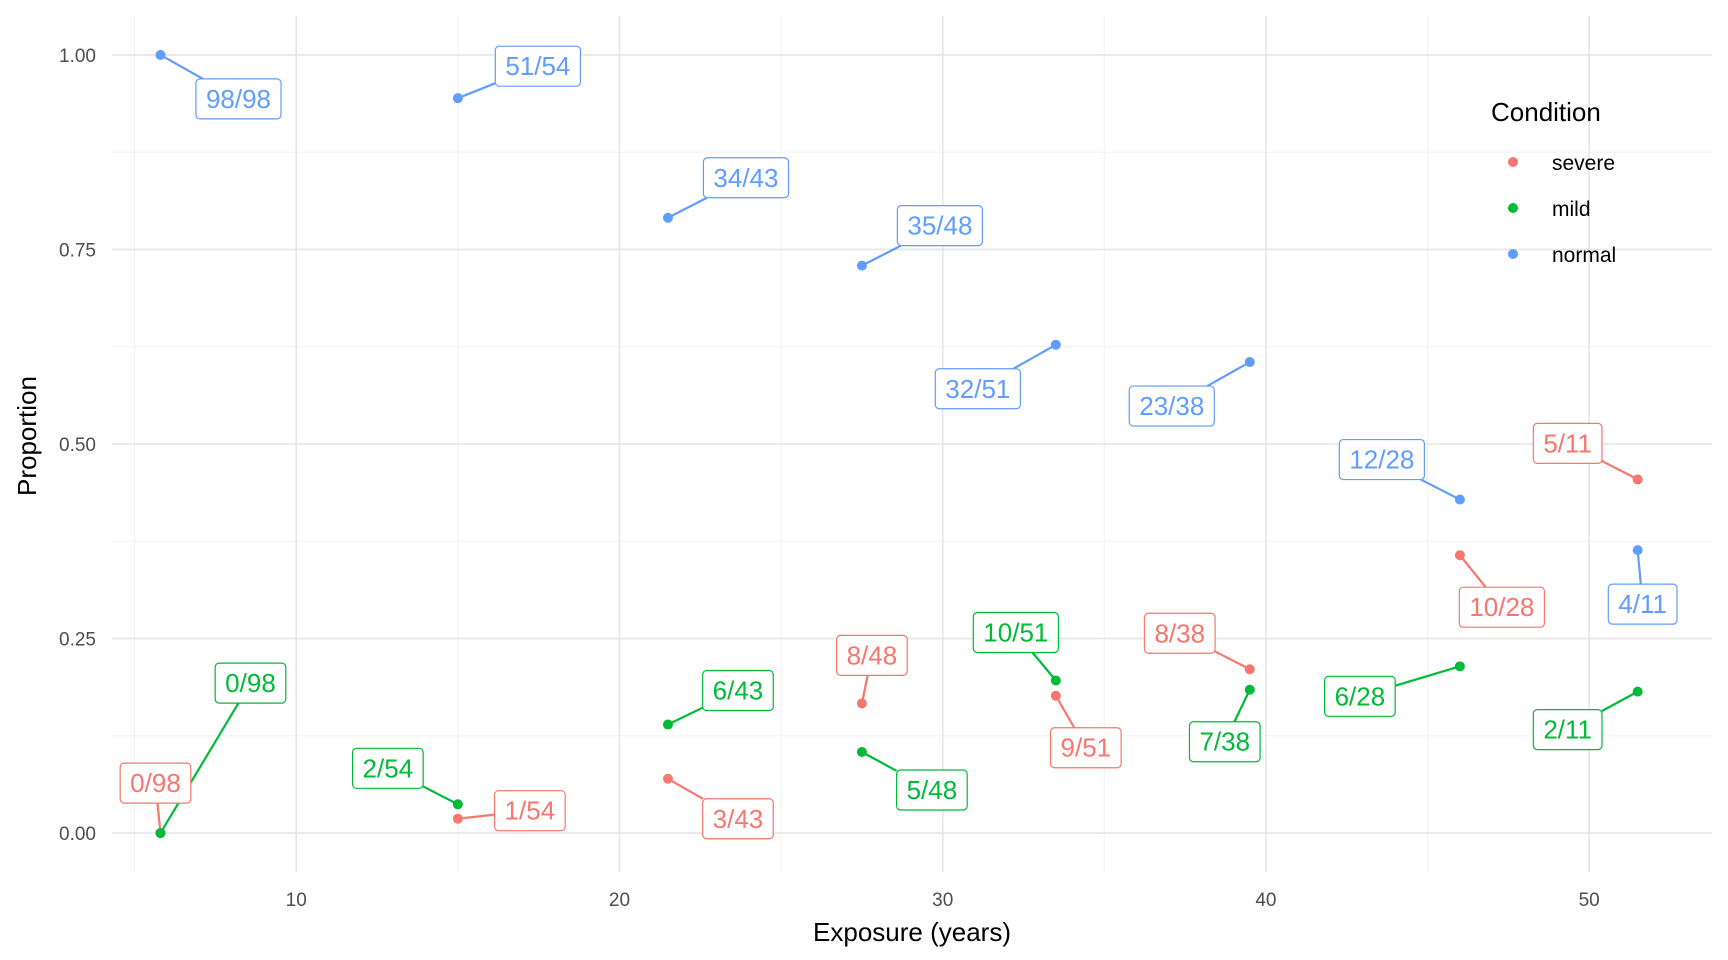  I want to click on point-label-text: 8/48, so click(872, 655).